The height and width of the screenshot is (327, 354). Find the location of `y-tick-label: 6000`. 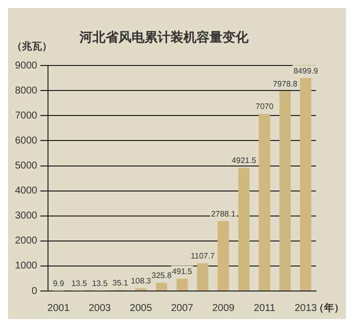

y-tick-label: 6000 is located at coordinates (26, 140).